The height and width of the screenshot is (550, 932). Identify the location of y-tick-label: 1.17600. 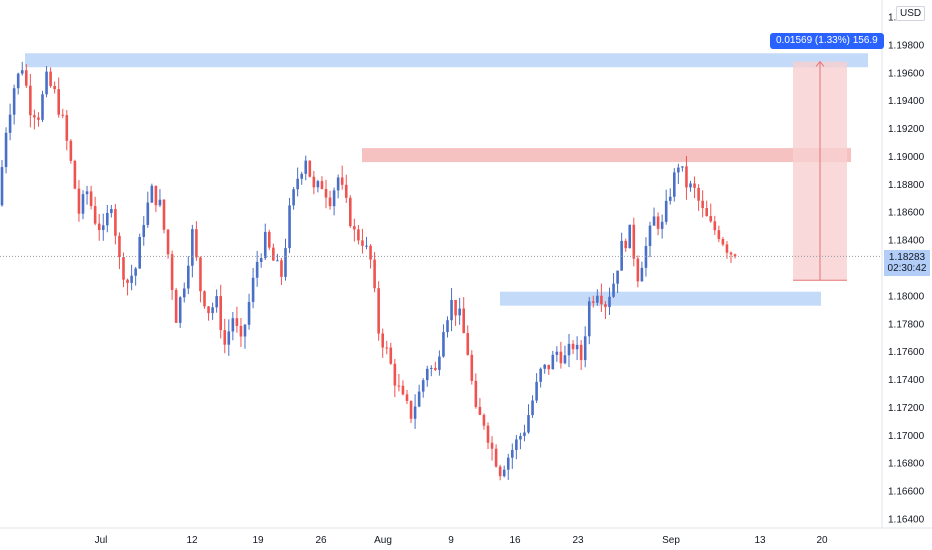
(906, 352).